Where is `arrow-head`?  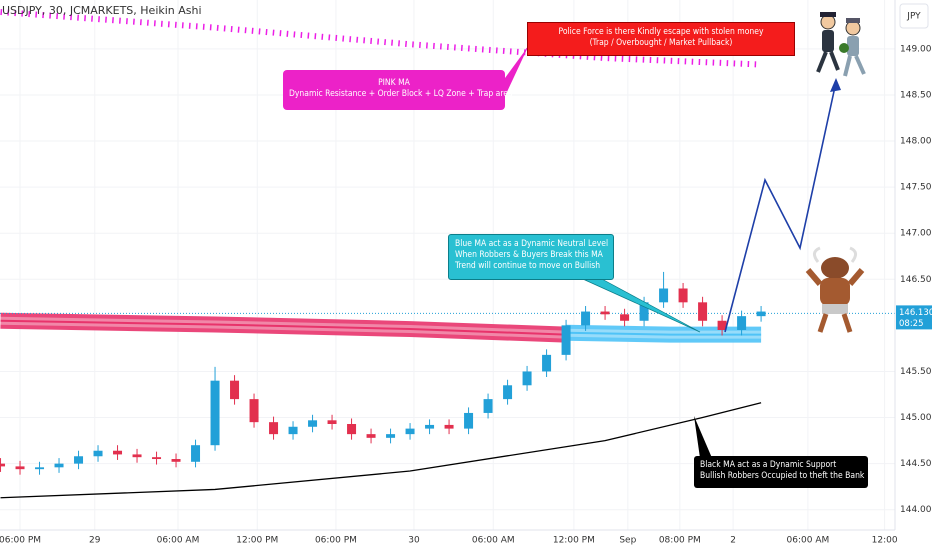 arrow-head is located at coordinates (835, 85).